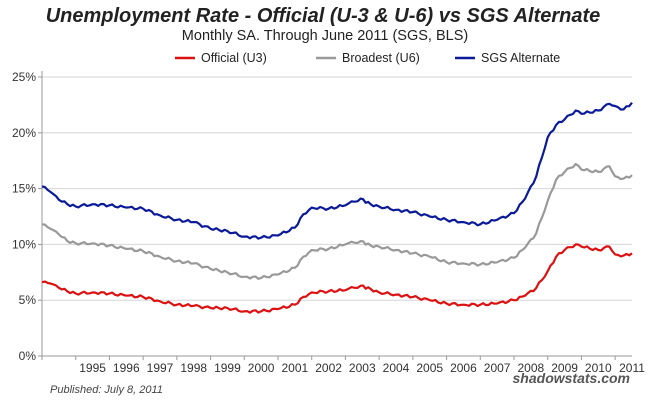  I want to click on legend-label: Official (U3), so click(234, 58).